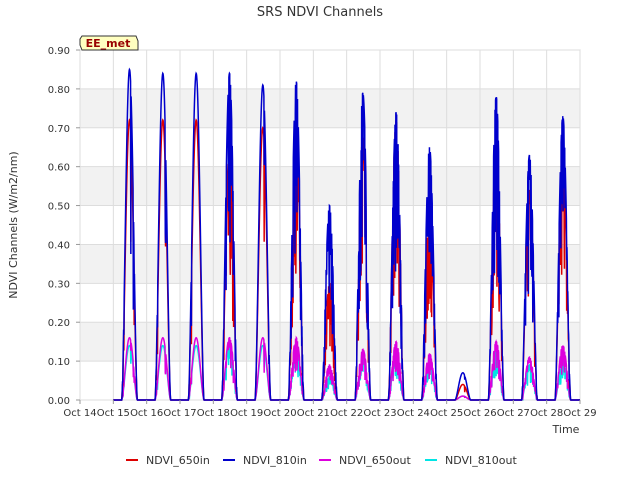 This screenshot has height=484, width=640. Describe the element at coordinates (546, 413) in the screenshot. I see `x-tick-label: Oct 28` at that location.